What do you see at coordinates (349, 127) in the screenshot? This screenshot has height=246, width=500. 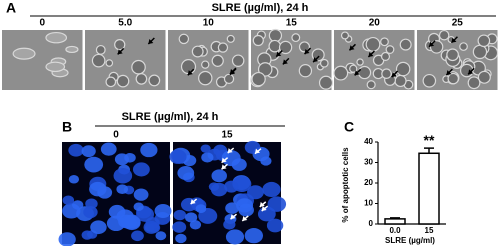 I see `panel-label: C` at bounding box center [349, 127].